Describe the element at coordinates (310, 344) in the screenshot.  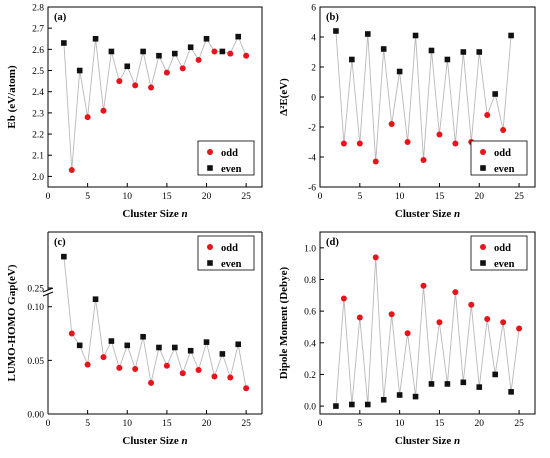
I see `y-tick-label: 0.4` at that location.